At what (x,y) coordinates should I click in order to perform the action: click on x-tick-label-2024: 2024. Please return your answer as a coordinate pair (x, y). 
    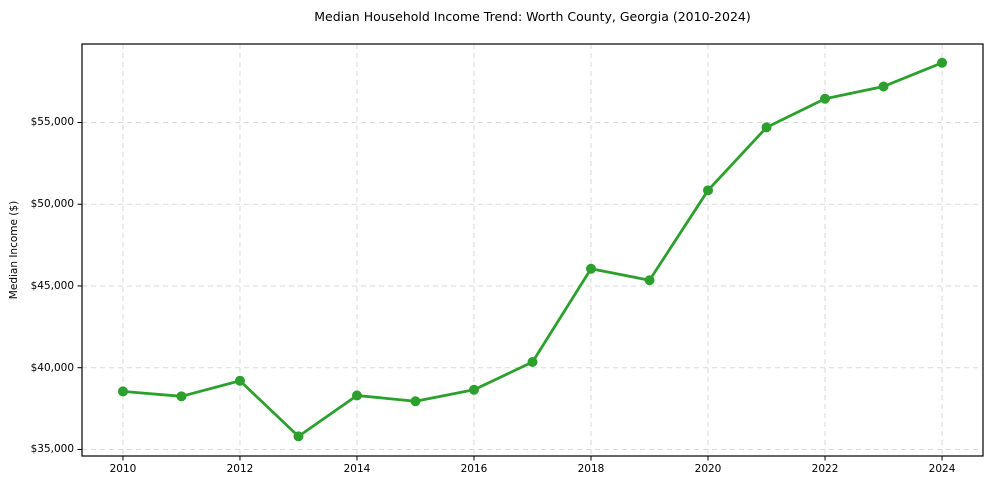
    Looking at the image, I should click on (942, 469).